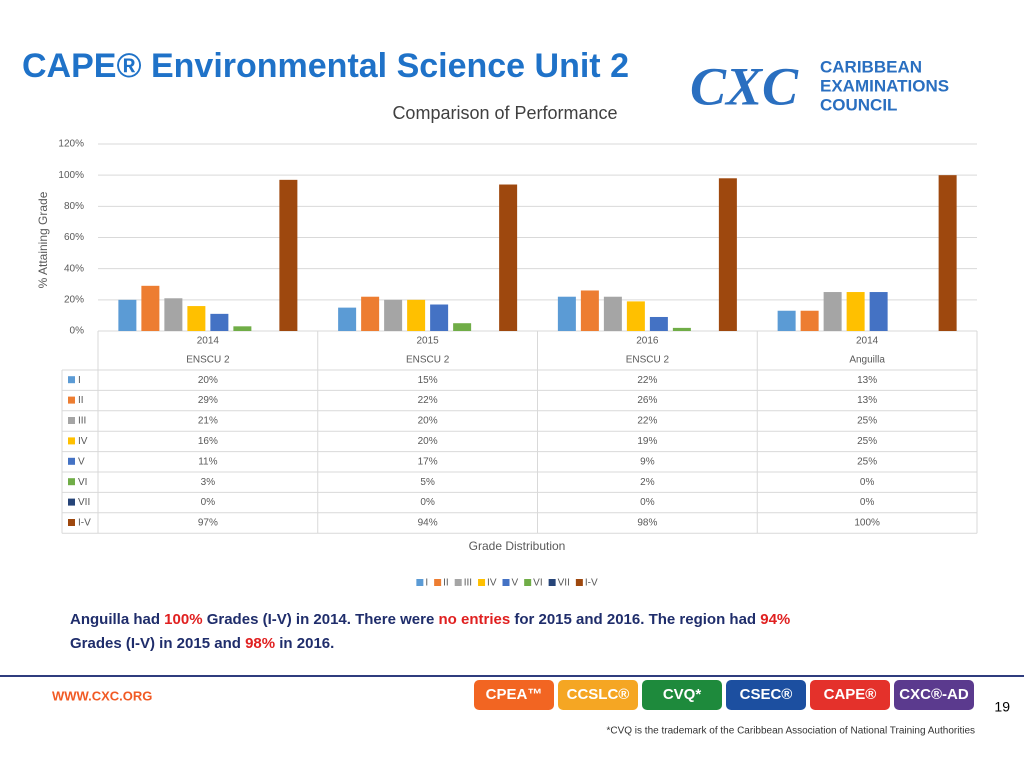 The height and width of the screenshot is (768, 1024). What do you see at coordinates (208, 523) in the screenshot?
I see `value-label: 97%` at bounding box center [208, 523].